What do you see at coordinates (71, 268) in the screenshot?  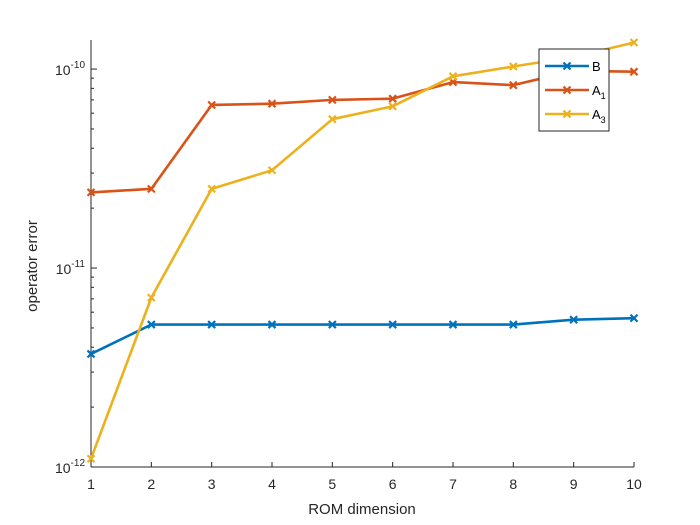 I see `y-tick-label: 10-11` at bounding box center [71, 268].